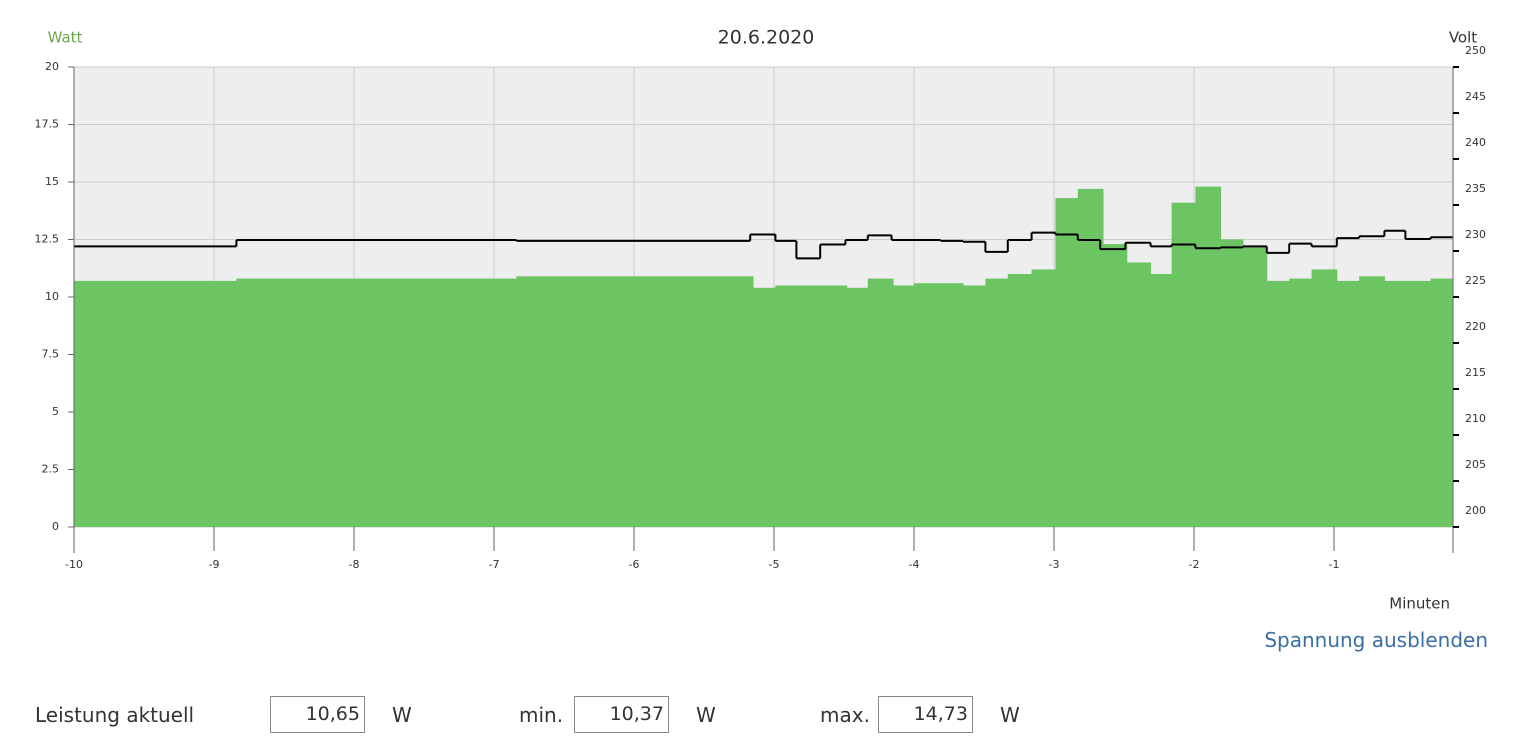 Image resolution: width=1539 pixels, height=750 pixels. Describe the element at coordinates (1194, 564) in the screenshot. I see `x-tick-label: -2` at that location.